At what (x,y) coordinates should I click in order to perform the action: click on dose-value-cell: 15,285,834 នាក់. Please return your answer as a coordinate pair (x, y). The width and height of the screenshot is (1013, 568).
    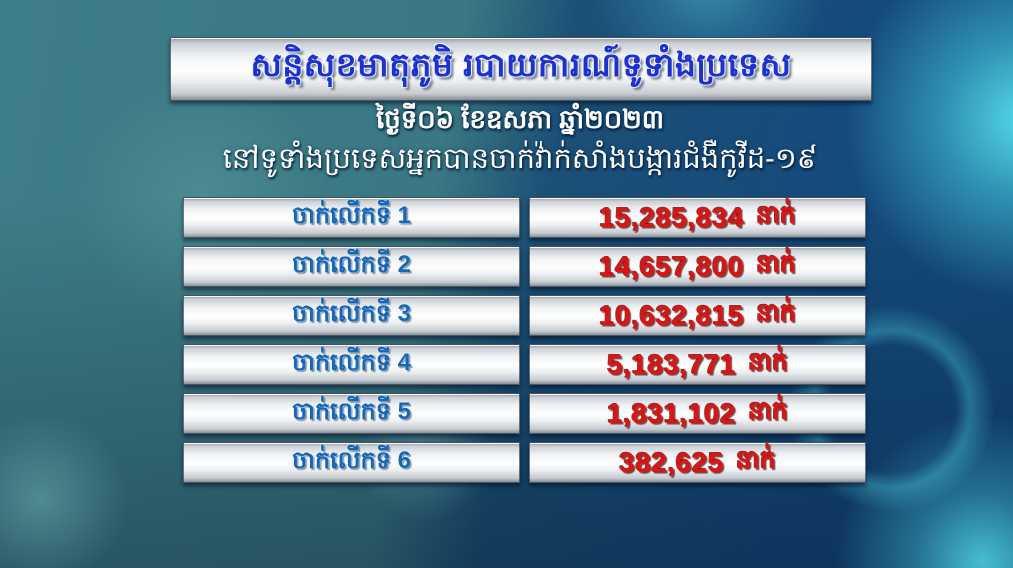
    Looking at the image, I should click on (697, 217).